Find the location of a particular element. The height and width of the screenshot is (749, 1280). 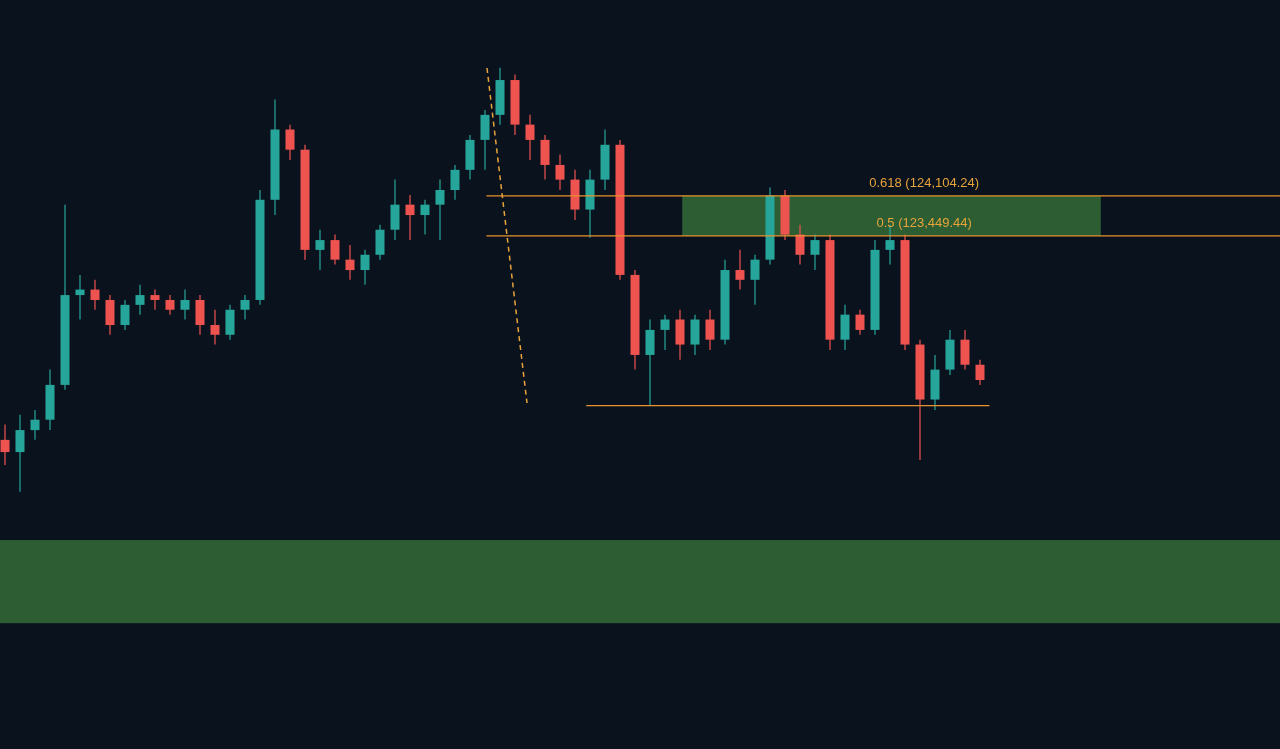

ref-line-label: 0.5 (123,449.44) is located at coordinates (924, 222).